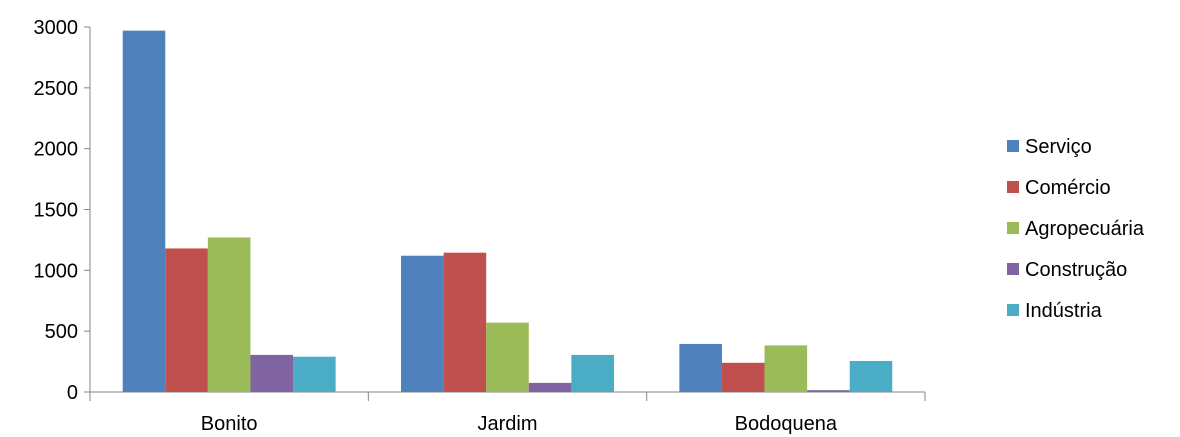 The image size is (1180, 437). I want to click on bar-industria-jardim, so click(592, 373).